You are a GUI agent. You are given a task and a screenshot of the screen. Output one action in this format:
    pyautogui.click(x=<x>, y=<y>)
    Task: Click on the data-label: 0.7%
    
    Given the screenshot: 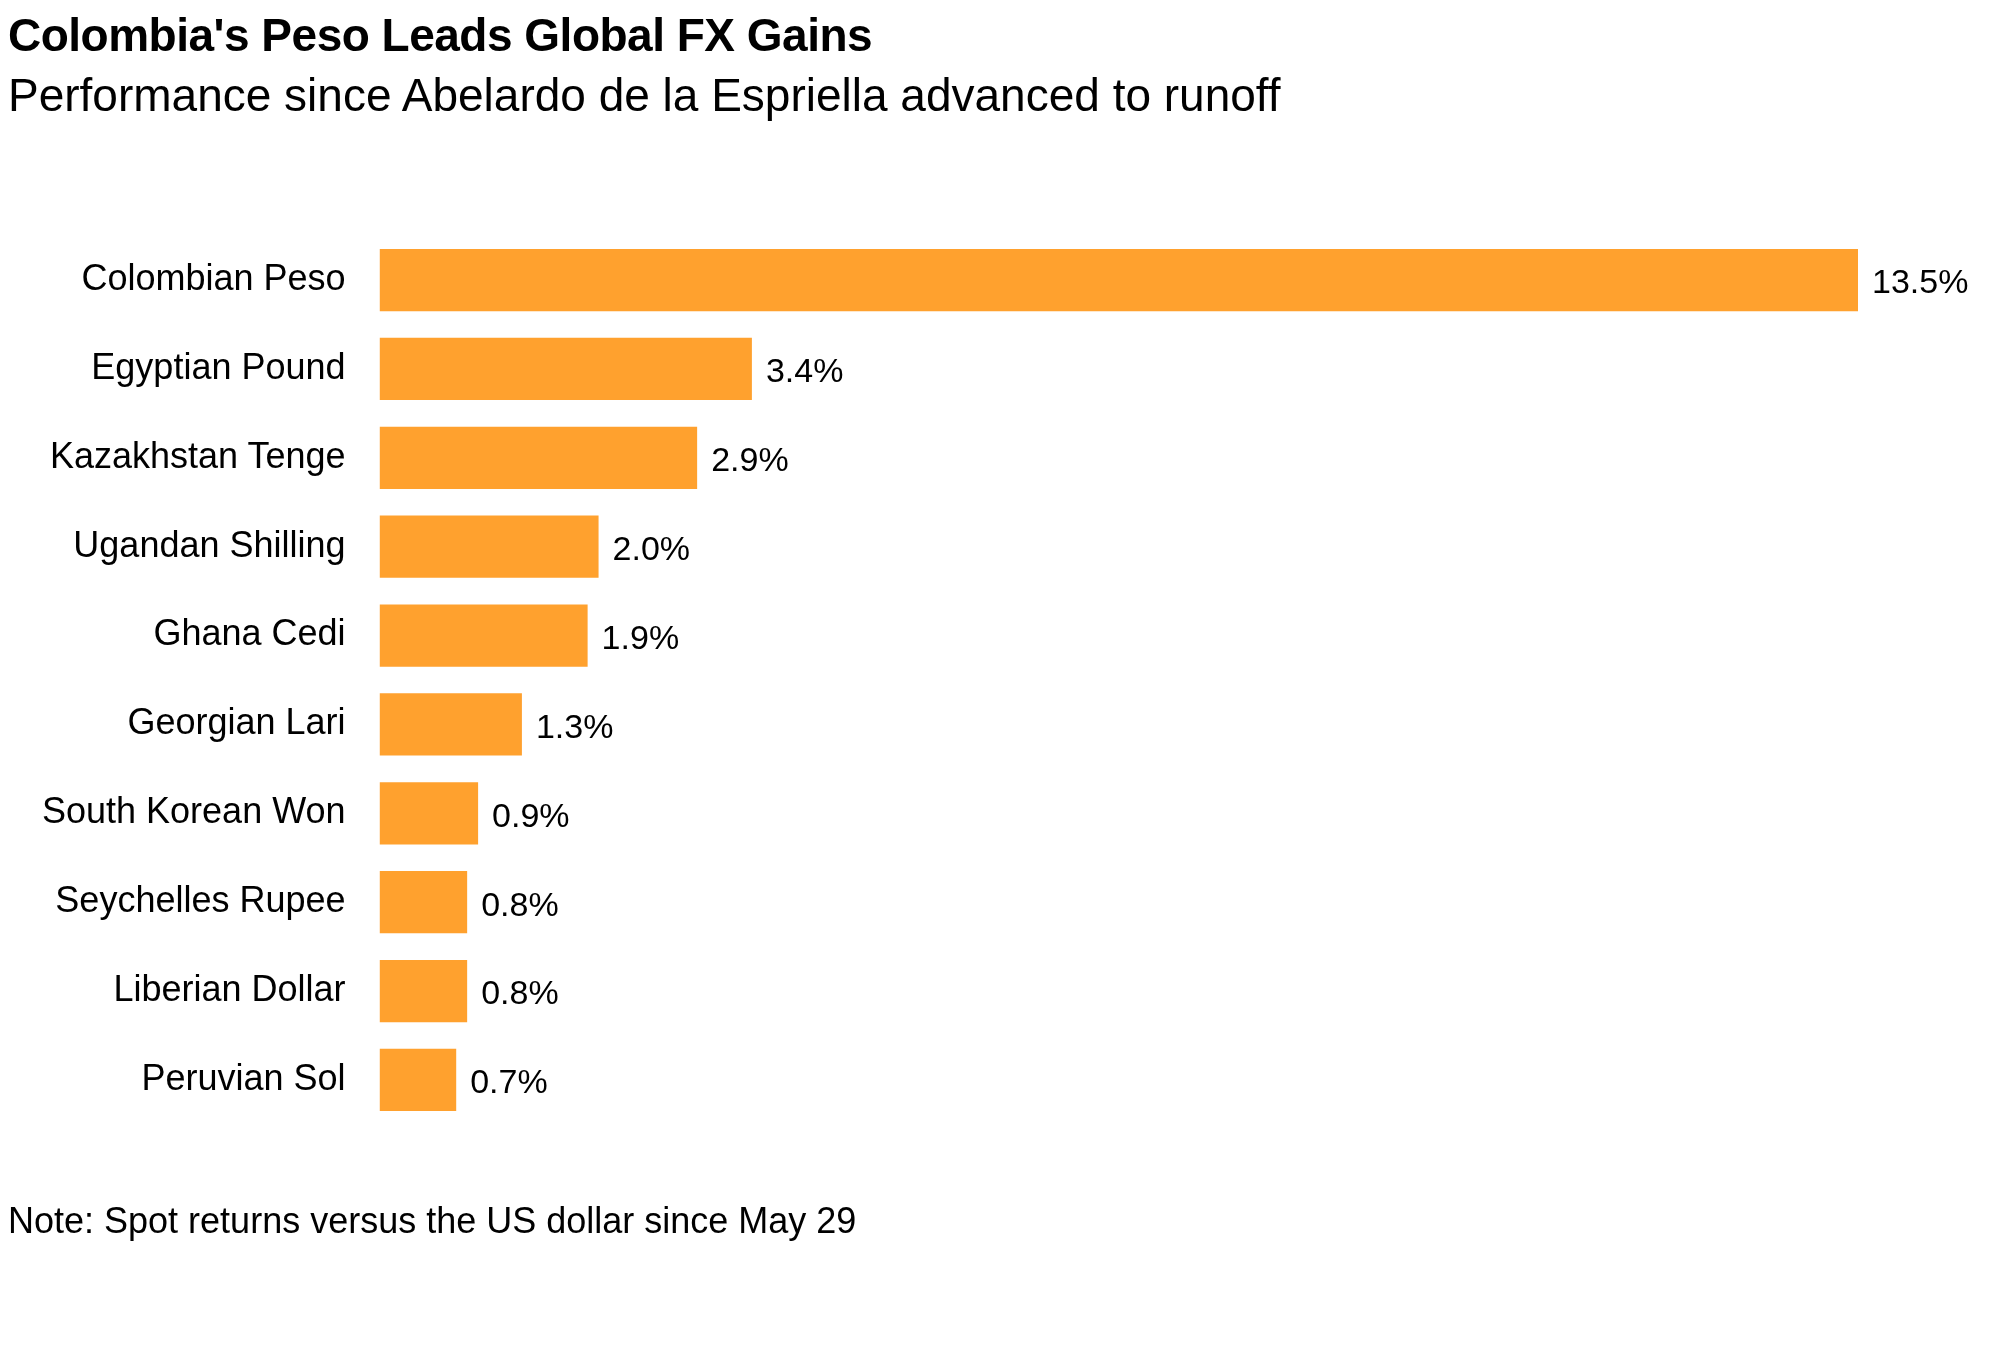 What is the action you would take?
    pyautogui.click(x=509, y=1081)
    